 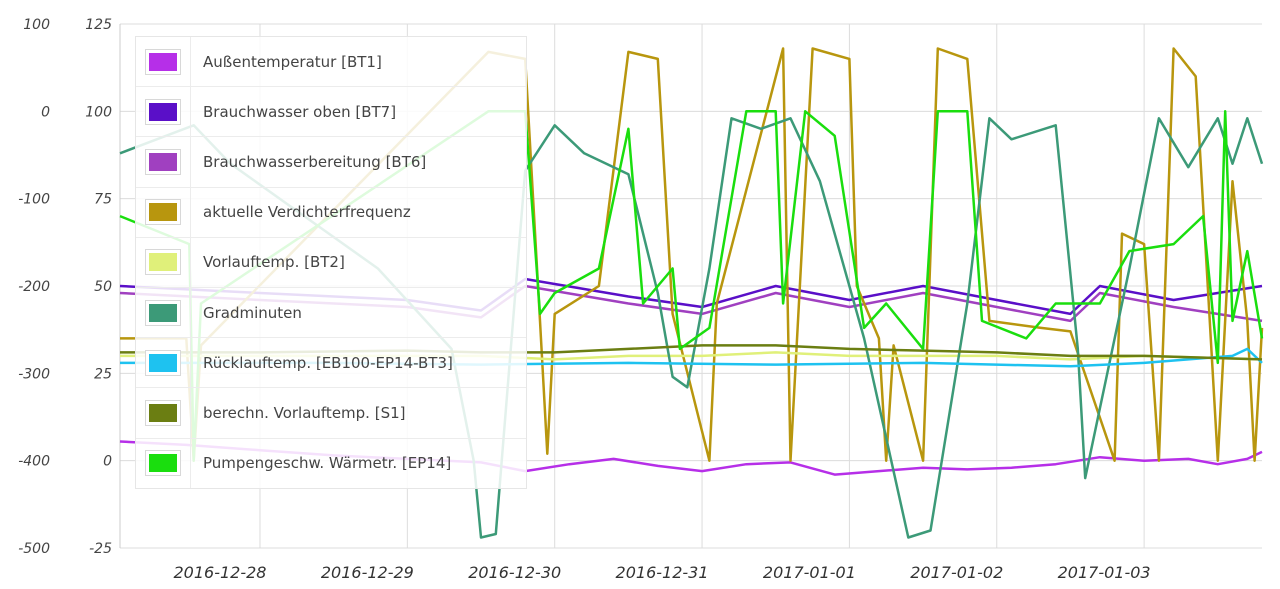 I want to click on legend-item: Brauchwasserbereitung [BT6], so click(x=331, y=162).